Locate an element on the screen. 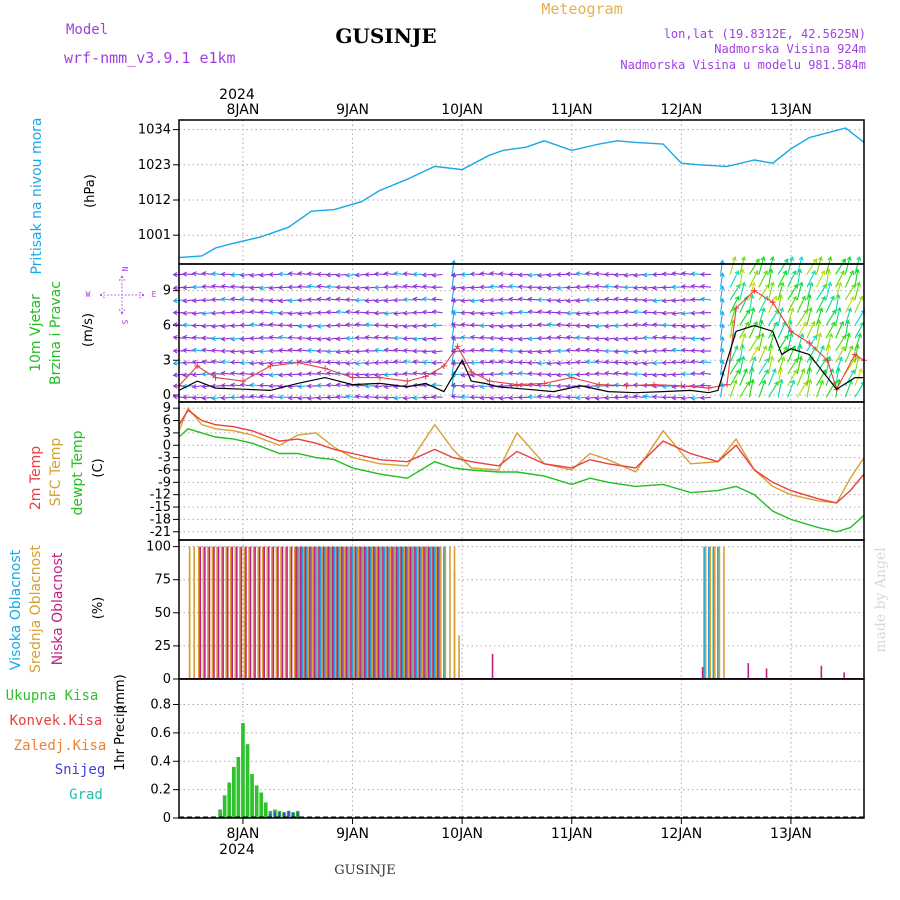 Image resolution: width=900 pixels, height=900 pixels. top-day-label: 12JAN is located at coordinates (681, 110).